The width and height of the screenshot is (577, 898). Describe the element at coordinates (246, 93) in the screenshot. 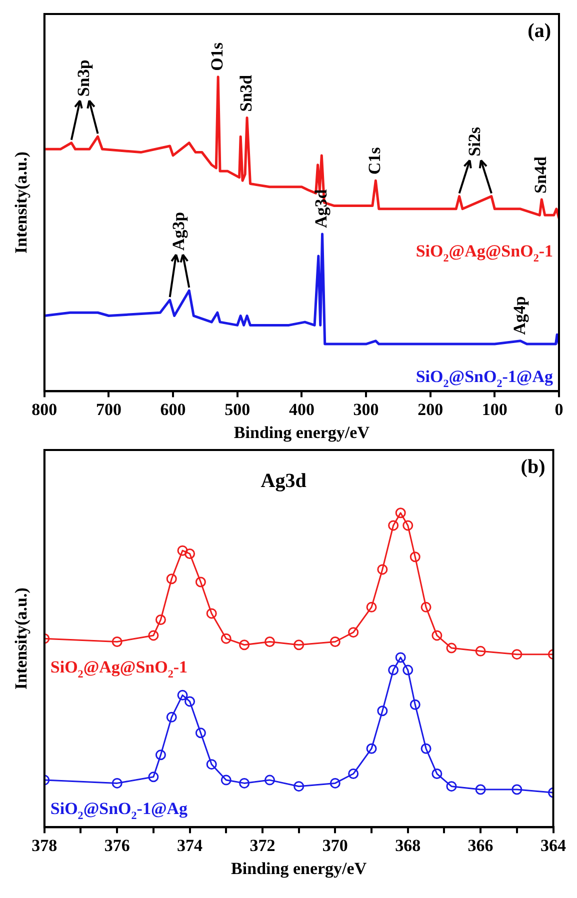

I see `annotation: Sn3d` at that location.